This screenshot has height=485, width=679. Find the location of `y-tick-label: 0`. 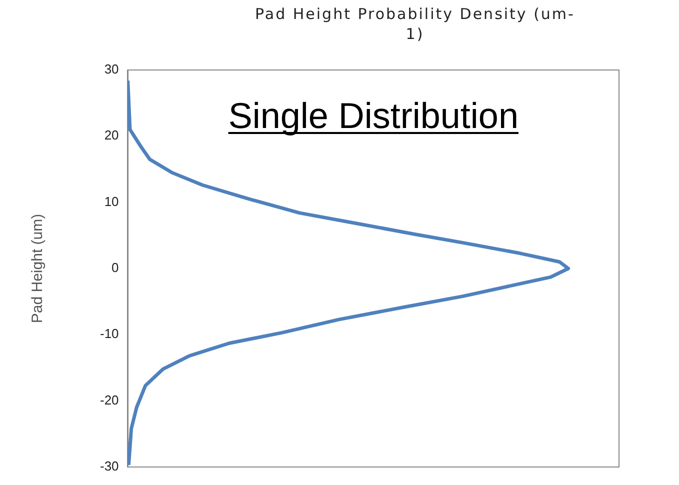

y-tick-label: 0 is located at coordinates (115, 268).